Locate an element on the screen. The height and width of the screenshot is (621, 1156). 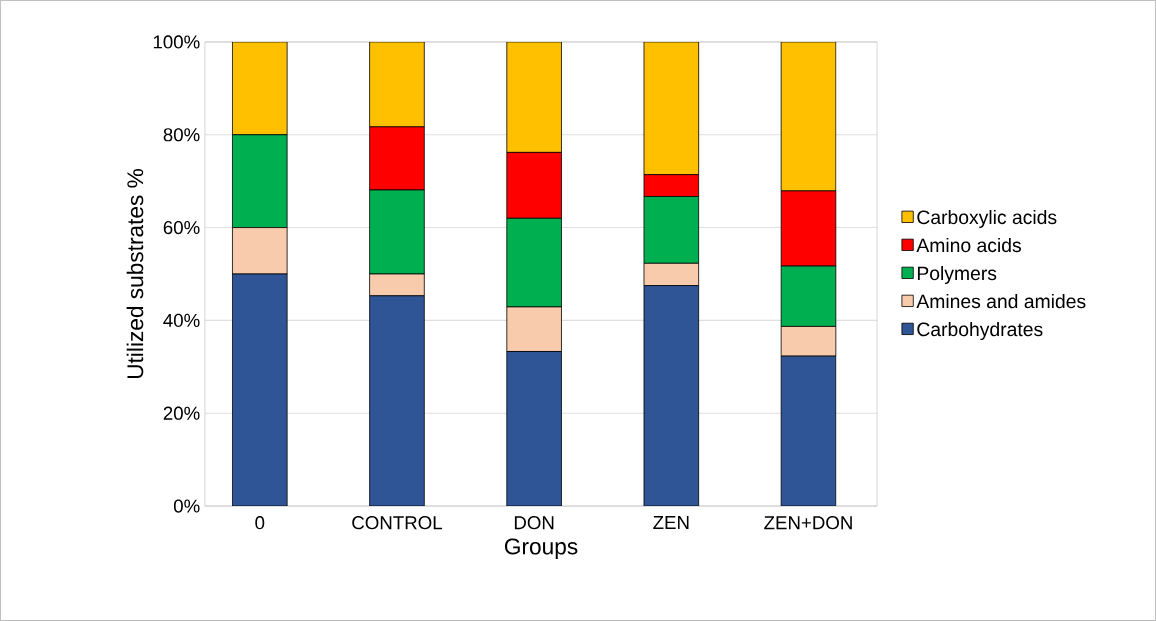
legend-label: Amines and amides is located at coordinates (1001, 301).